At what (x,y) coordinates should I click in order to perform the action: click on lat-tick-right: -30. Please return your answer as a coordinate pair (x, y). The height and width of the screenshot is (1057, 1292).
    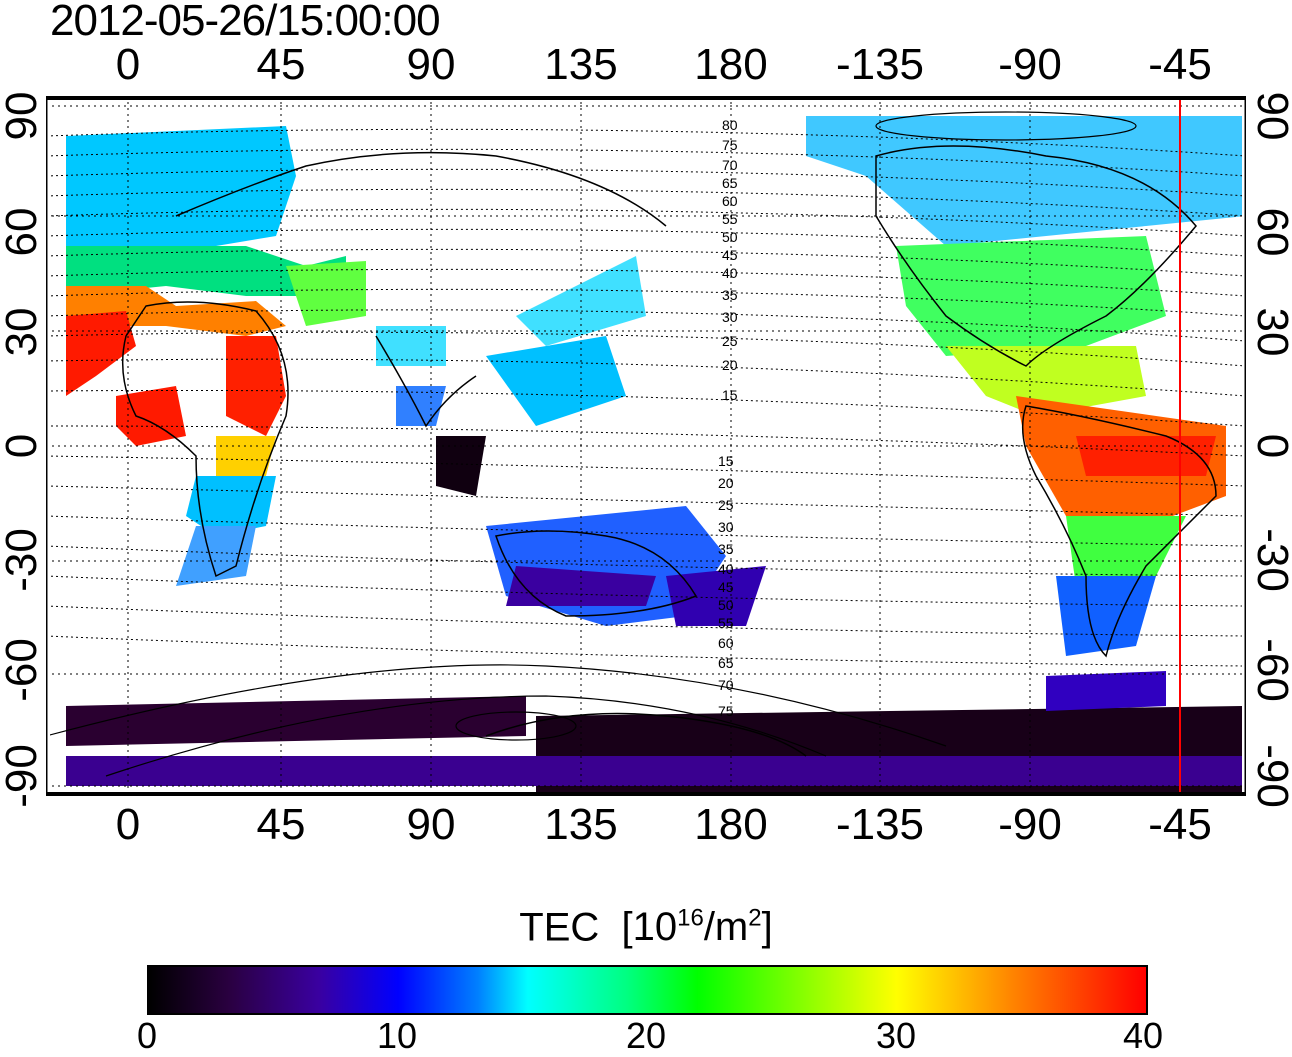
    Looking at the image, I should click on (1270, 560).